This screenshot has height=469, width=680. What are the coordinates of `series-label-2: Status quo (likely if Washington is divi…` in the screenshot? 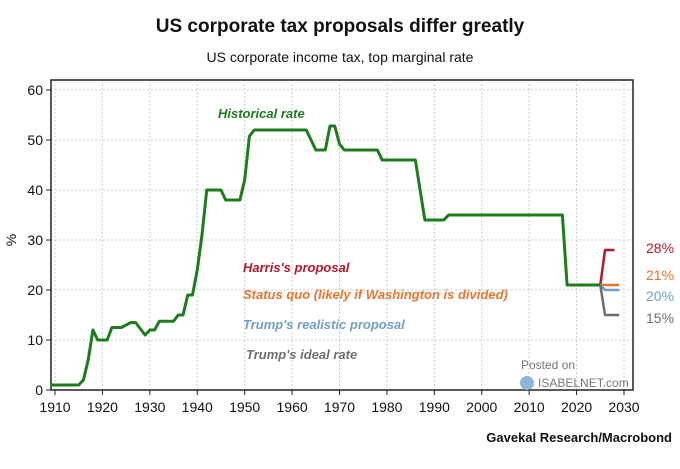 It's located at (375, 294).